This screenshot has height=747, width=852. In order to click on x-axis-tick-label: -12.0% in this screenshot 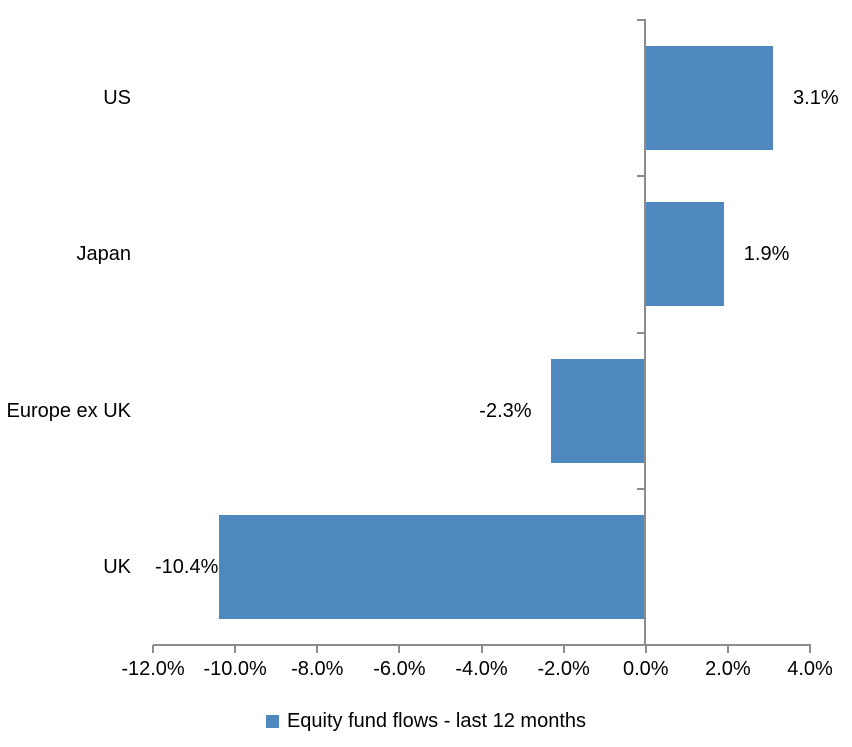, I will do `click(153, 669)`.